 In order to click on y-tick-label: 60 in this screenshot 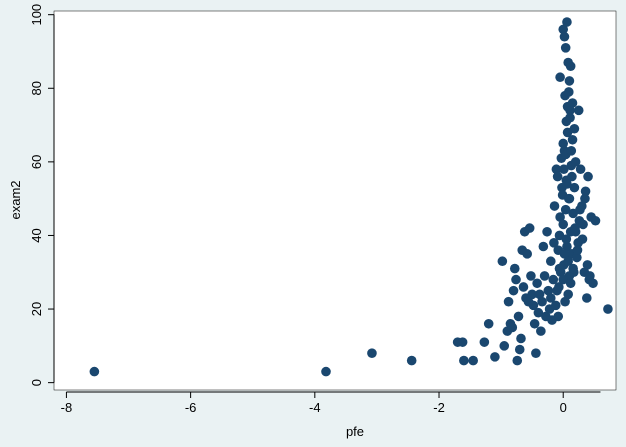, I will do `click(36, 162)`.